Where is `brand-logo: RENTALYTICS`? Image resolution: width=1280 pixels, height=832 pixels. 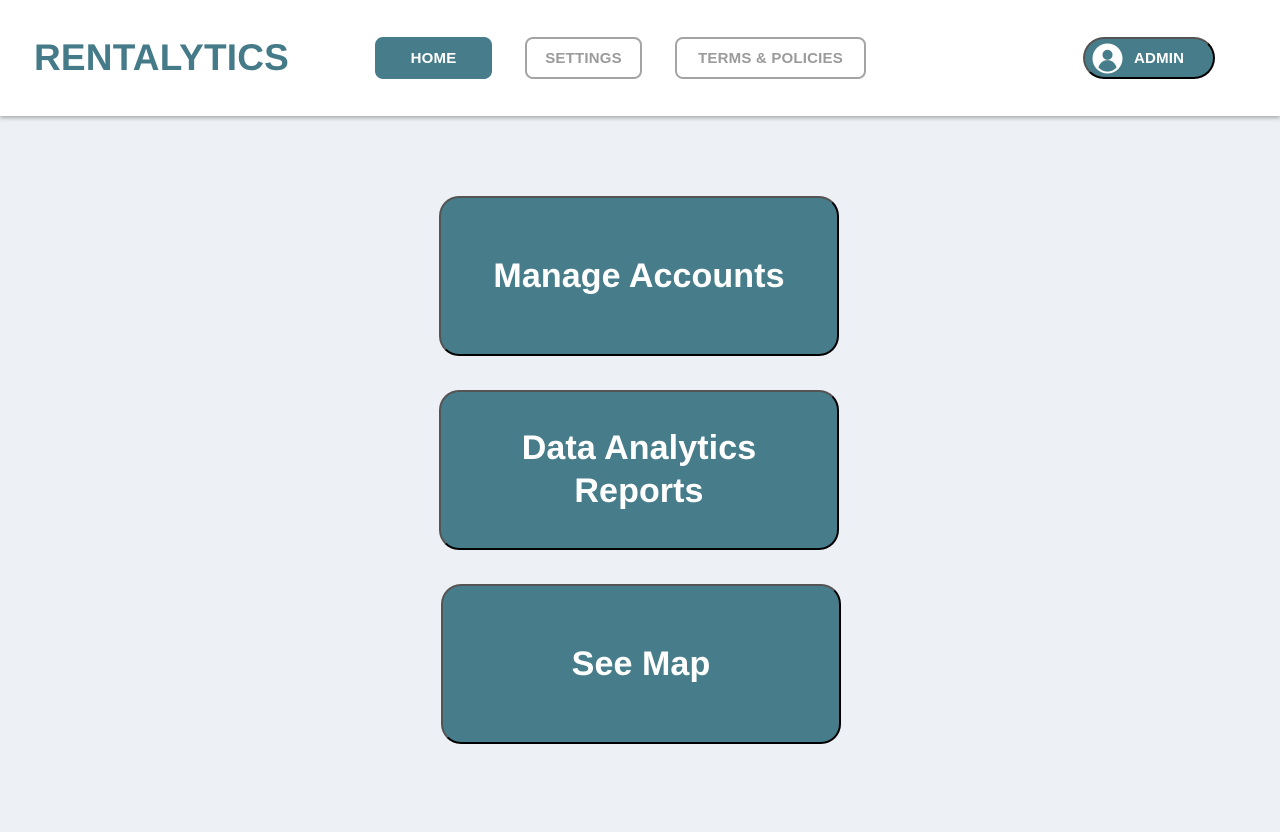
brand-logo: RENTALYTICS is located at coordinates (162, 57).